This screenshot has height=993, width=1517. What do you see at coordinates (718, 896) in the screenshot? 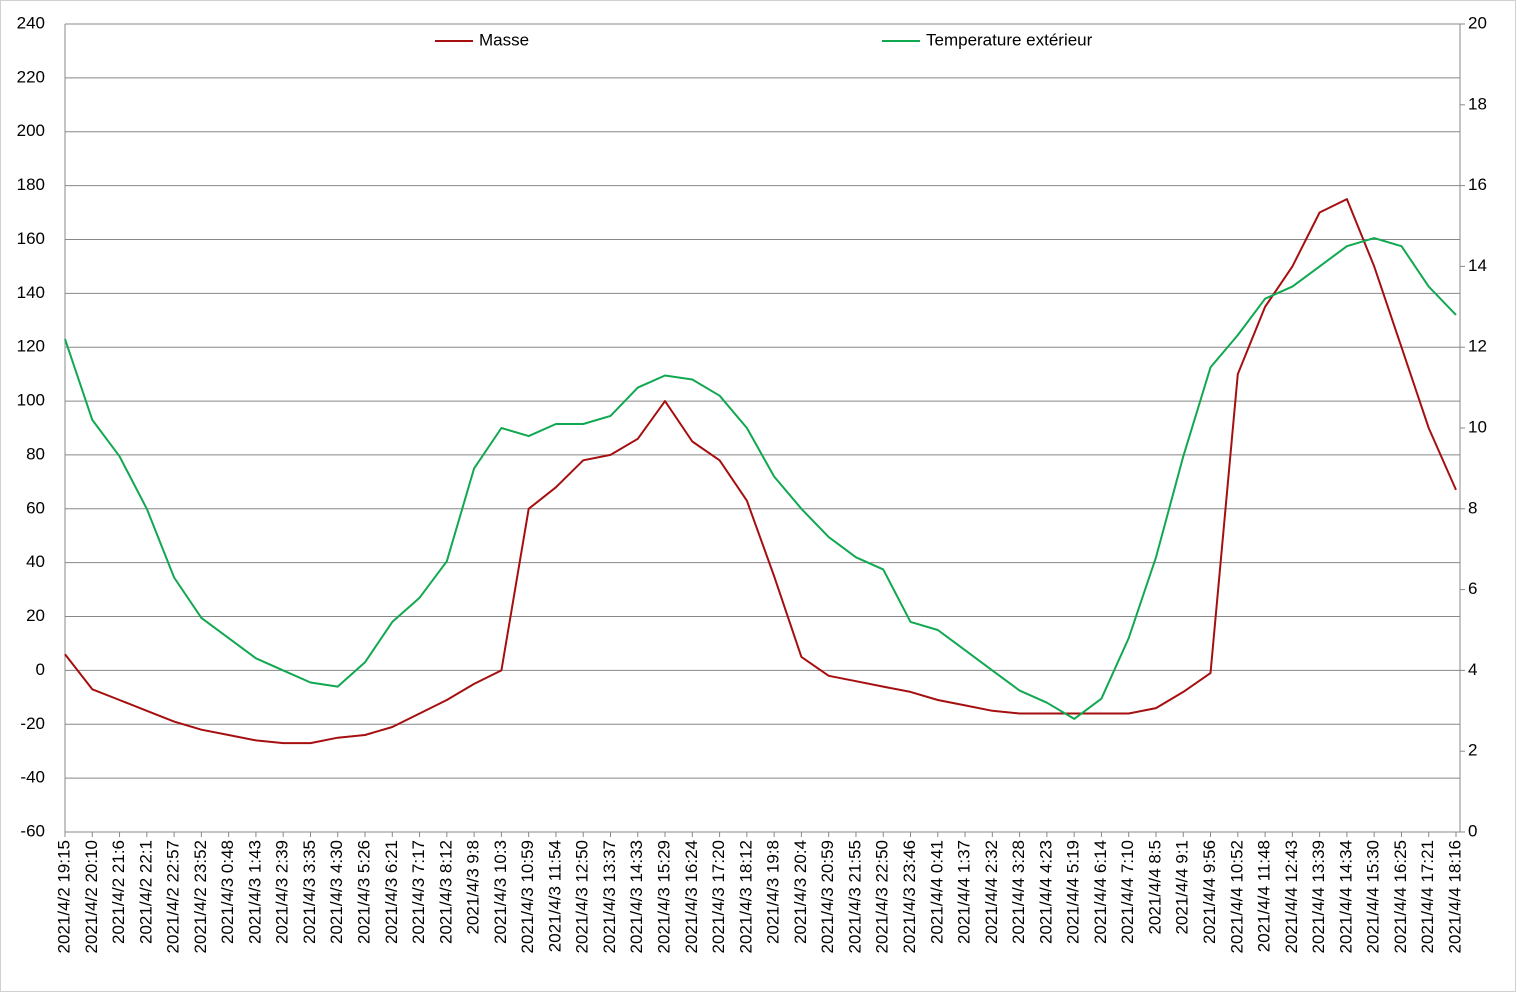
I see `x-tick-label: 2021/4/3 17:20` at bounding box center [718, 896].